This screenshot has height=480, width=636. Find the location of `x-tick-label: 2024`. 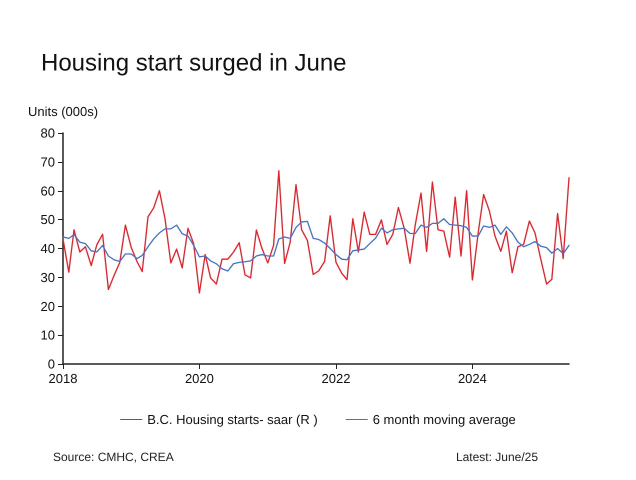

x-tick-label: 2024 is located at coordinates (472, 378).